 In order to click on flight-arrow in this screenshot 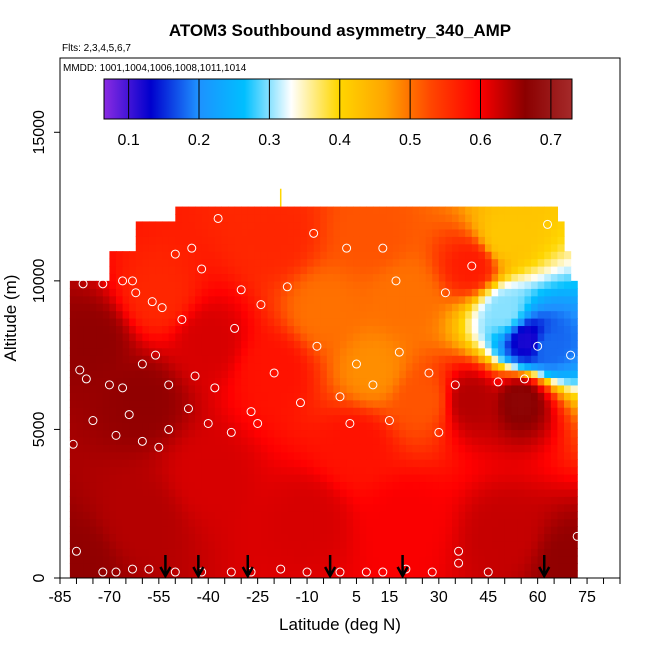, I will do `click(544, 567)`.